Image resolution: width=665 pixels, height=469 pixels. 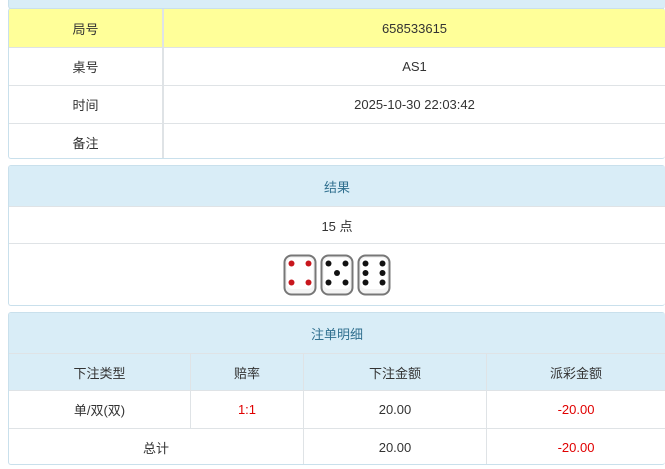 I want to click on points-text: 15 点, so click(x=337, y=226).